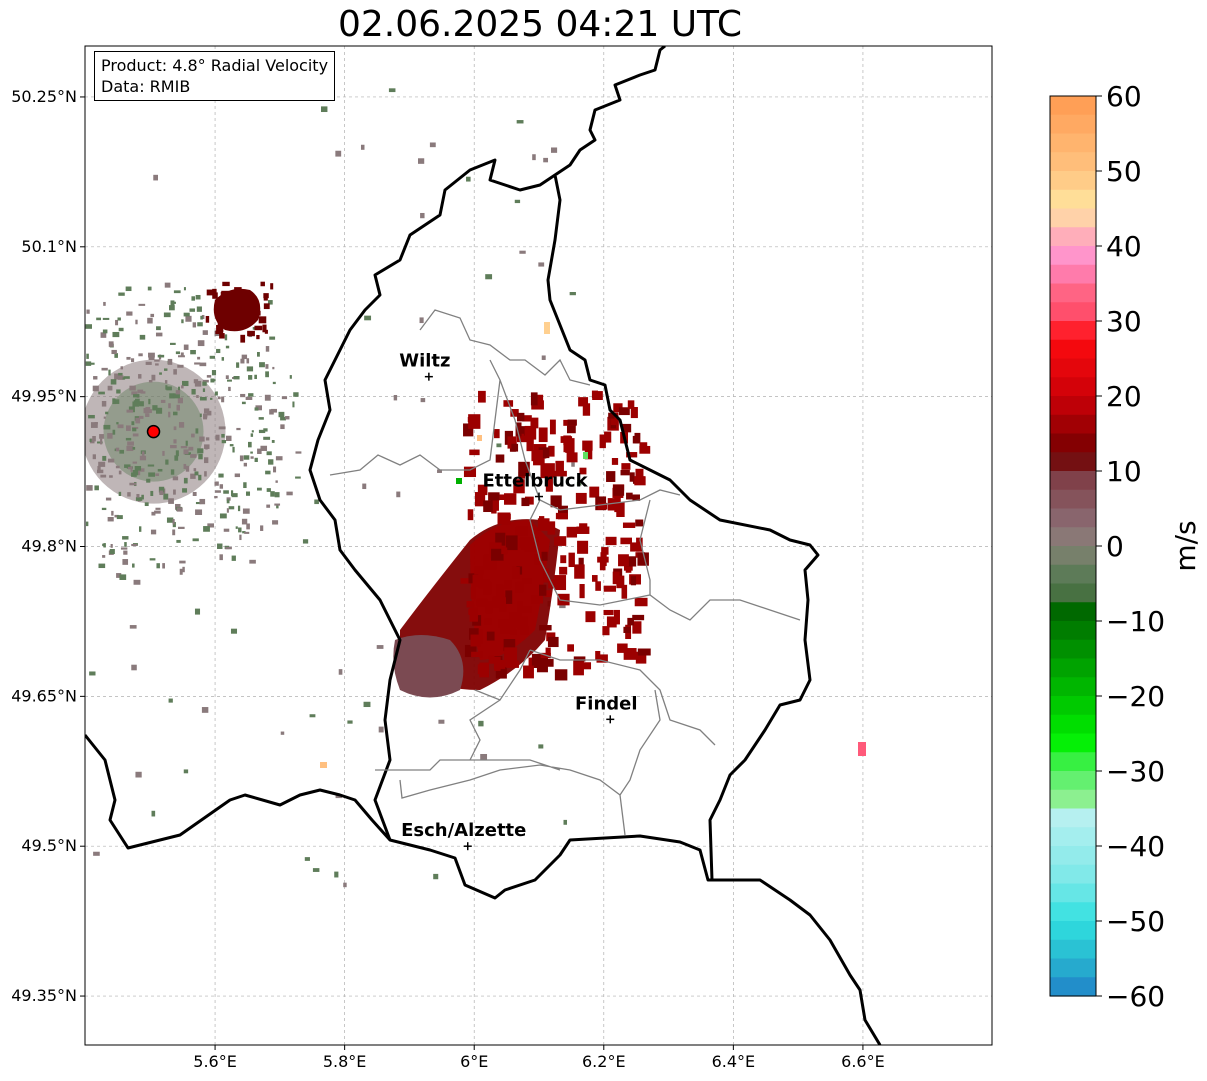 The width and height of the screenshot is (1207, 1081). What do you see at coordinates (1185, 545) in the screenshot?
I see `colorbar-unit-label: m/s` at bounding box center [1185, 545].